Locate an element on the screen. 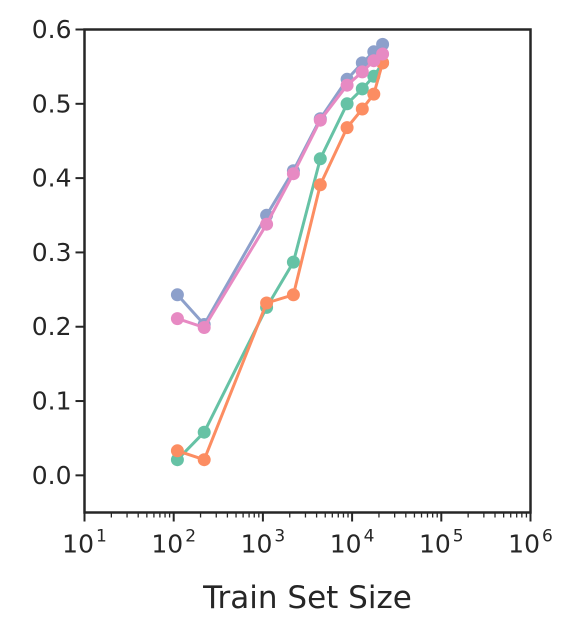 The width and height of the screenshot is (575, 639). x-tick-label: 10 5 is located at coordinates (441, 543).